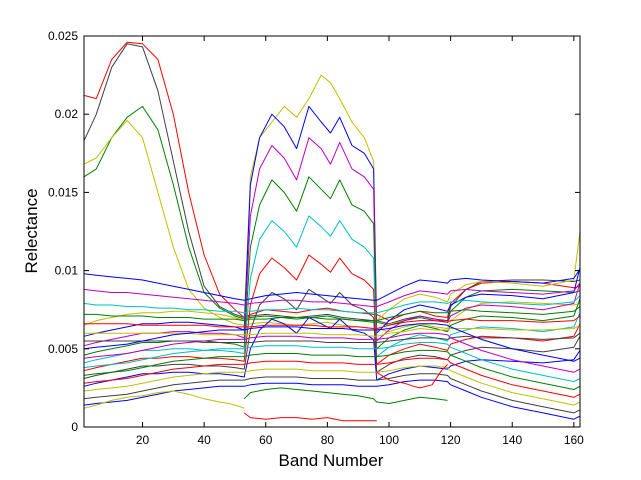 This screenshot has width=641, height=480. What do you see at coordinates (266, 440) in the screenshot?
I see `x-tick-label: 60` at bounding box center [266, 440].